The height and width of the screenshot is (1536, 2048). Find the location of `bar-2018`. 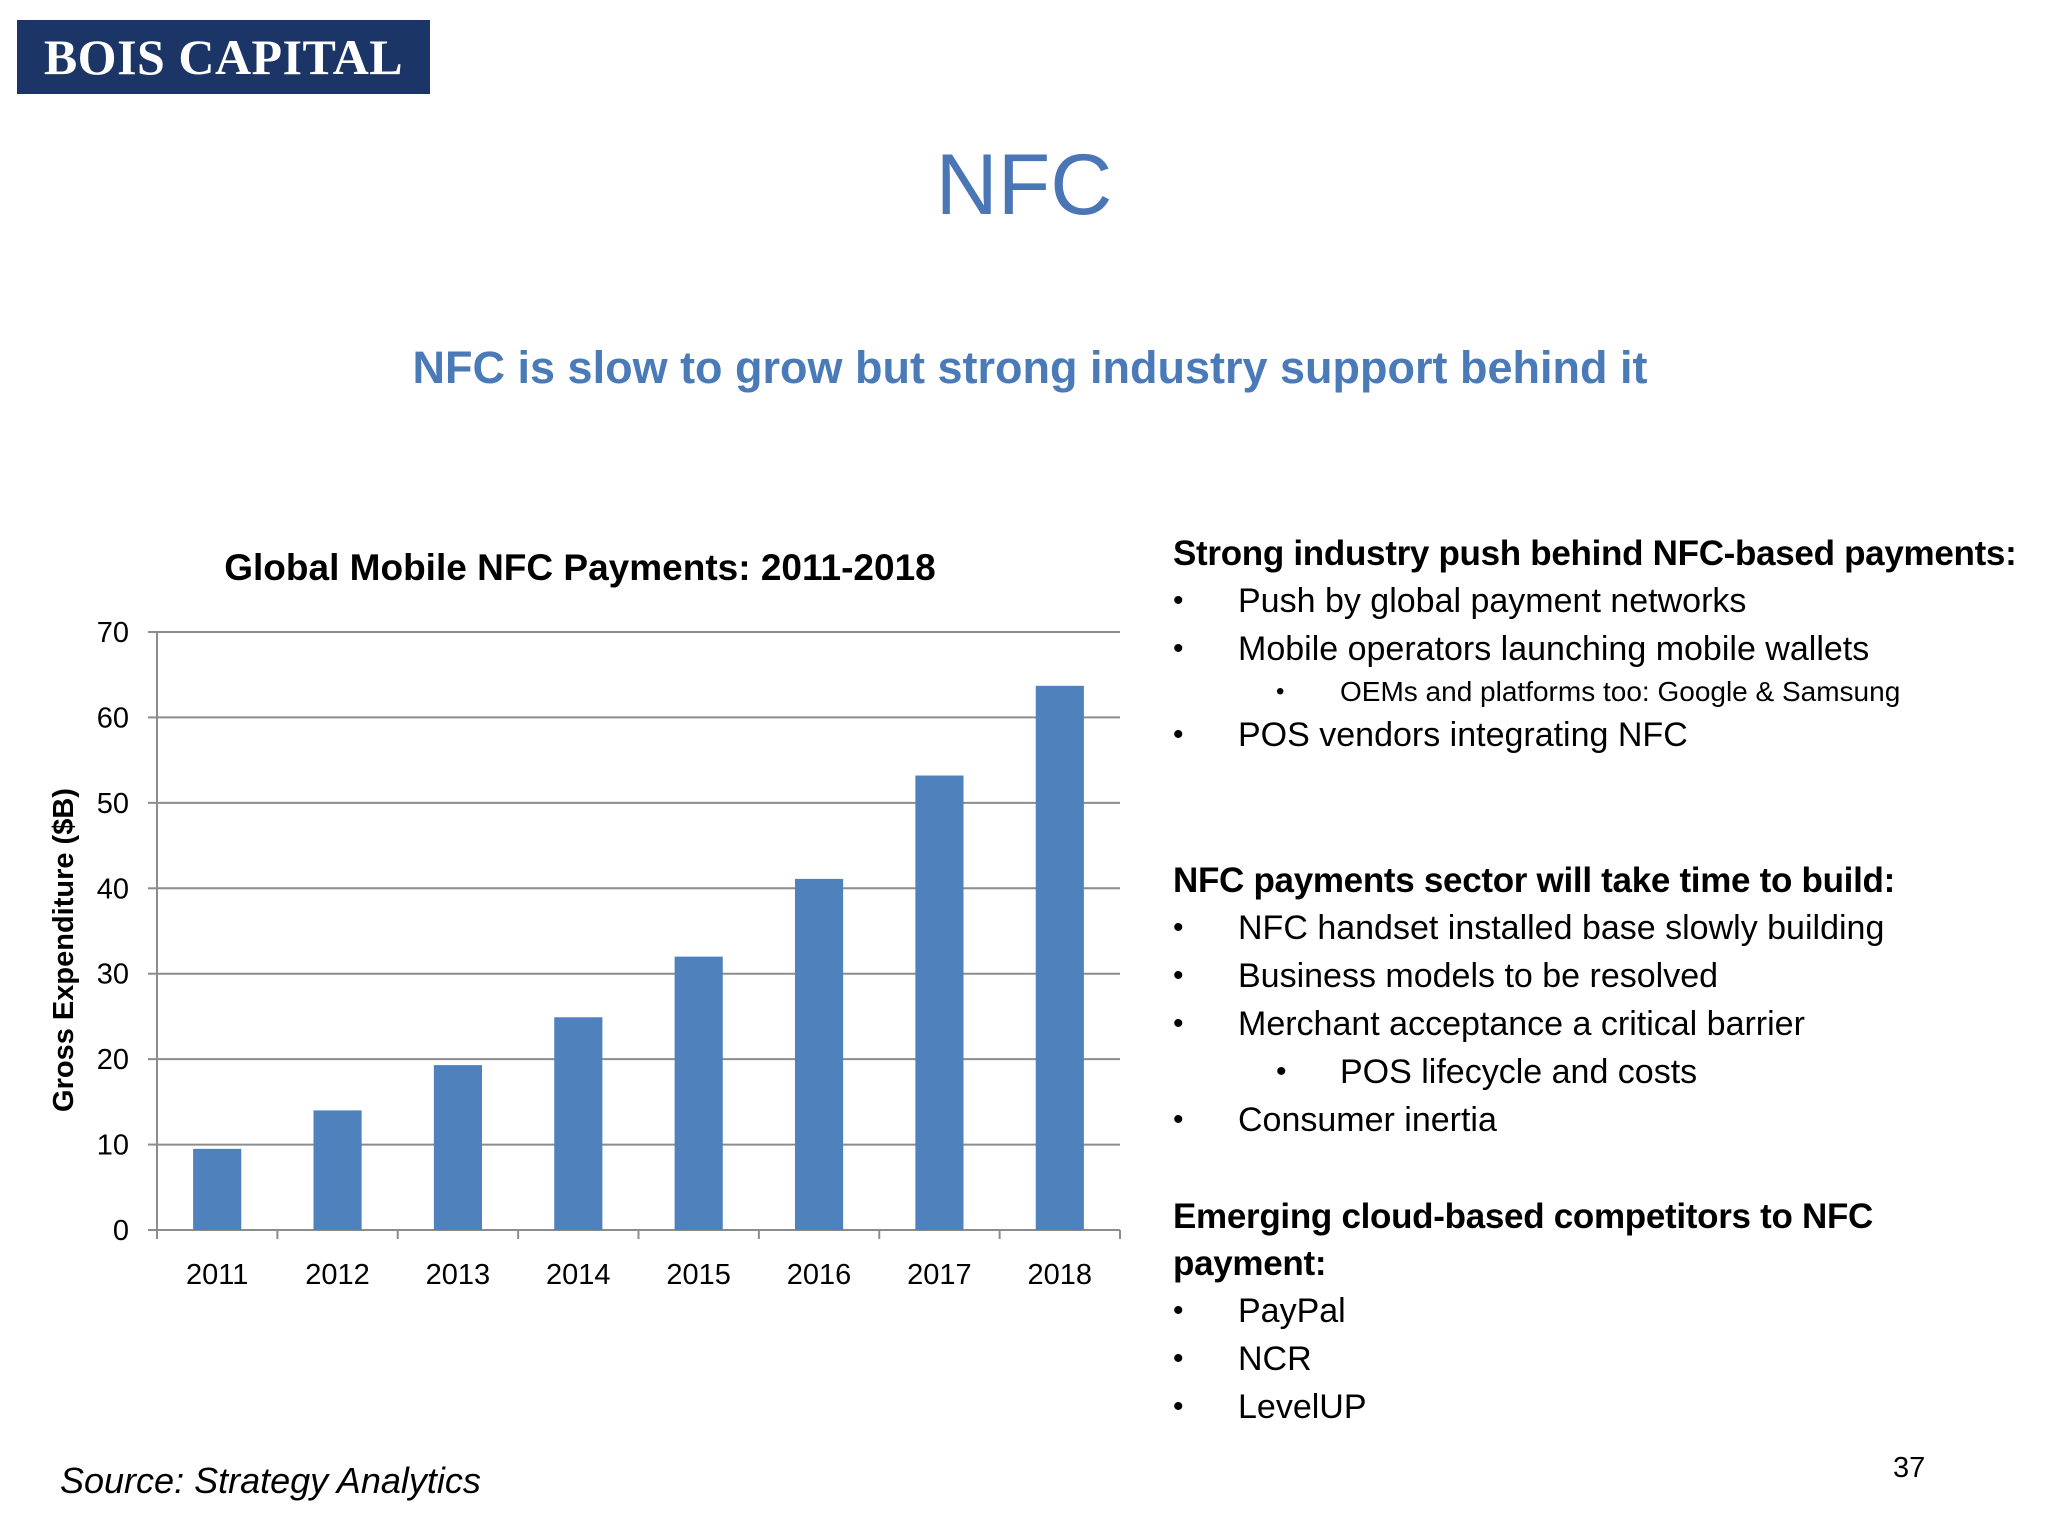

bar-2018 is located at coordinates (1059, 957).